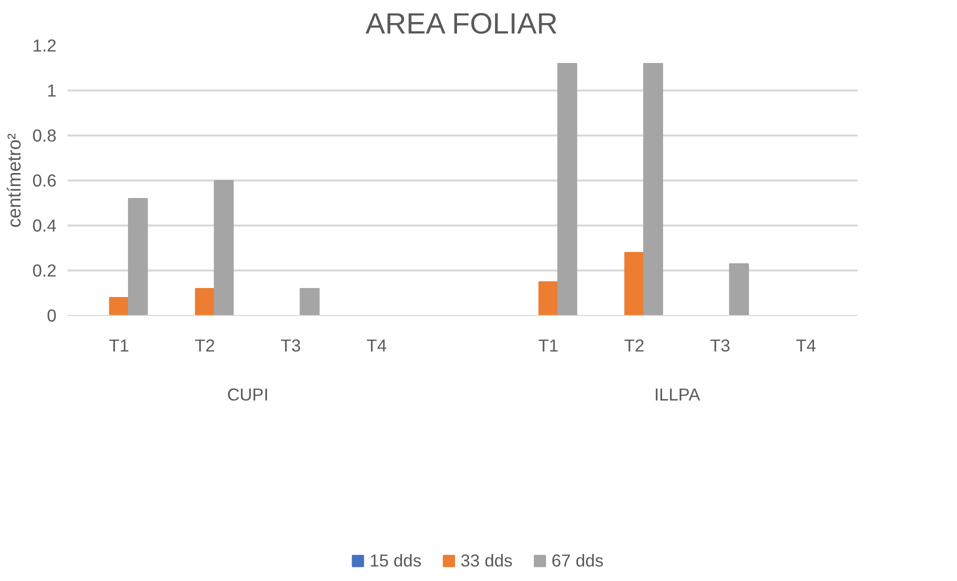 The width and height of the screenshot is (957, 581). What do you see at coordinates (395, 561) in the screenshot?
I see `legend-label: 15 dds` at bounding box center [395, 561].